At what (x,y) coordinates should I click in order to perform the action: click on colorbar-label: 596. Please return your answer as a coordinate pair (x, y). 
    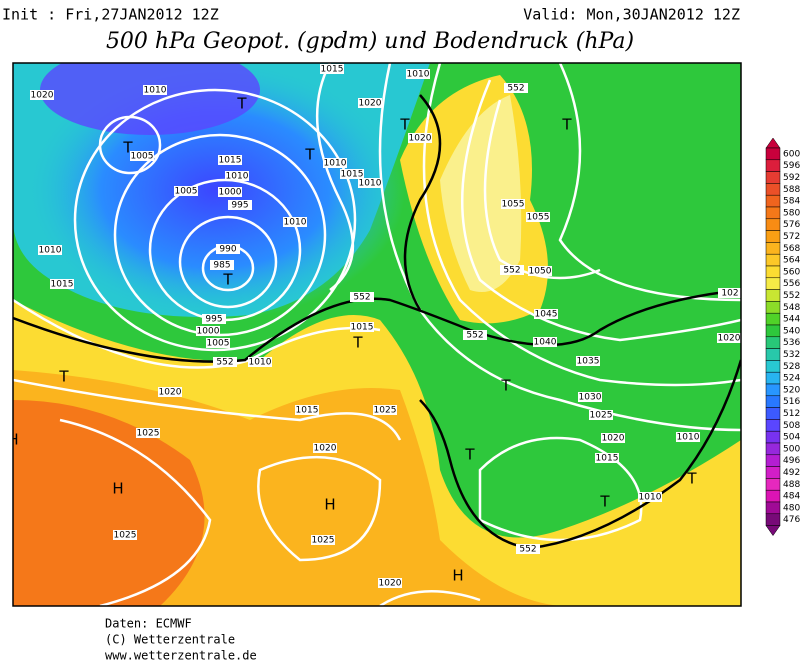
    Looking at the image, I should click on (791, 166).